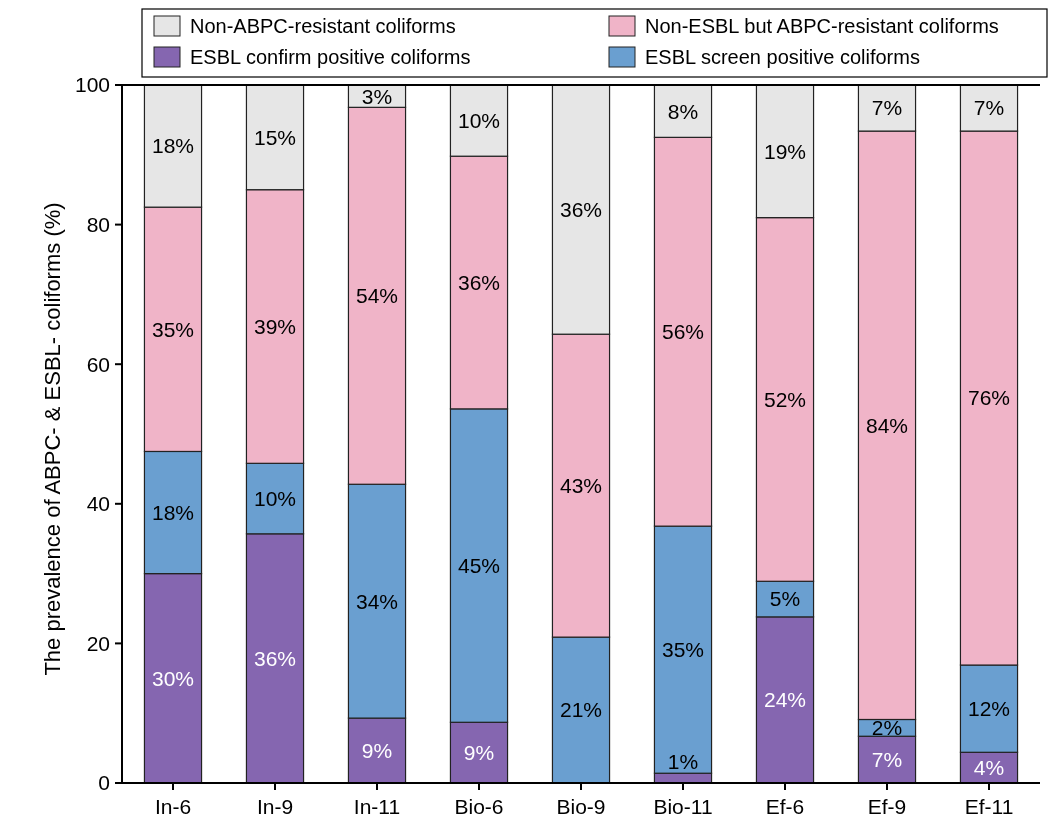 Image resolution: width=1048 pixels, height=820 pixels. Describe the element at coordinates (173, 807) in the screenshot. I see `x-tick-label: In-6` at that location.